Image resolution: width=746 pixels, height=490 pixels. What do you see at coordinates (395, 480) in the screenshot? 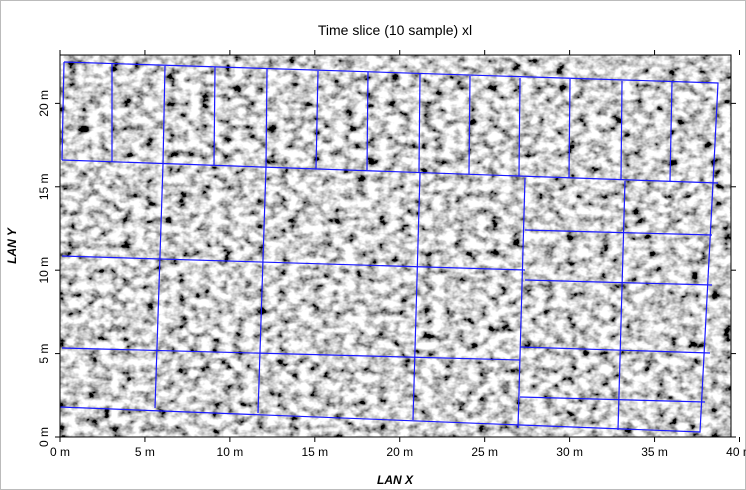
I see `x-axis-label: LAN X` at bounding box center [395, 480].